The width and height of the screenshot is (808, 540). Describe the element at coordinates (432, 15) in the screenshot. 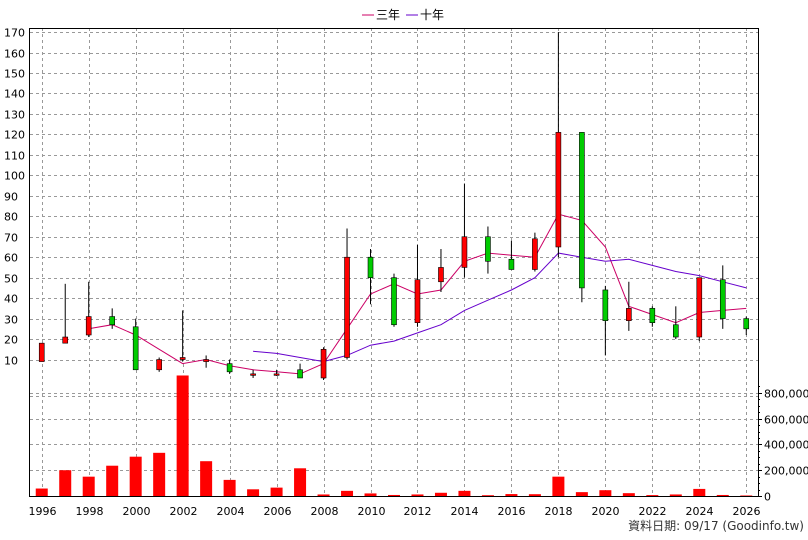

I see `legend-label-10yr: 十年` at that location.